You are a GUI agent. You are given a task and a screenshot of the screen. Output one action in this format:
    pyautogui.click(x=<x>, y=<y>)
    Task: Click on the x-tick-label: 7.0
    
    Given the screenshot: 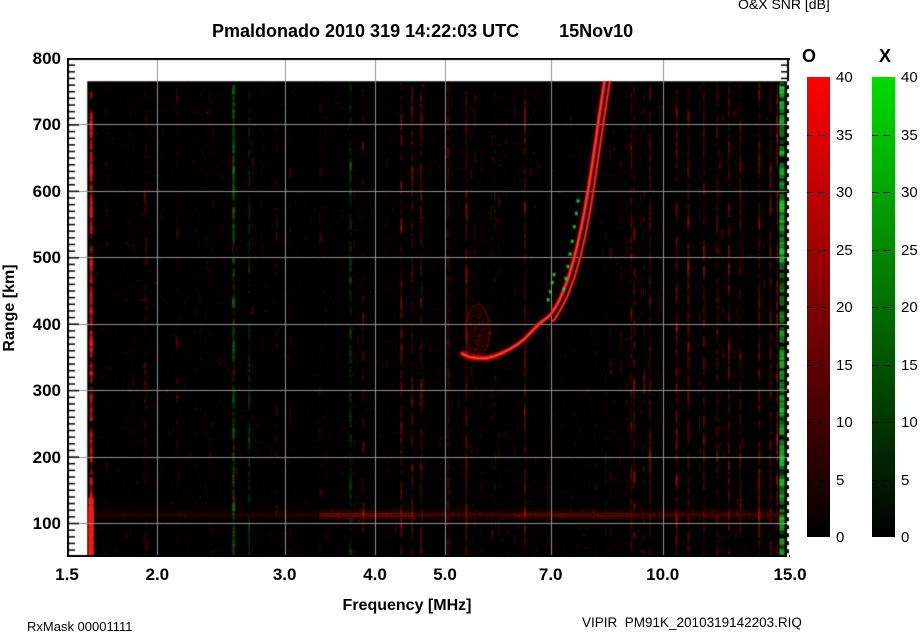 What is the action you would take?
    pyautogui.click(x=550, y=574)
    